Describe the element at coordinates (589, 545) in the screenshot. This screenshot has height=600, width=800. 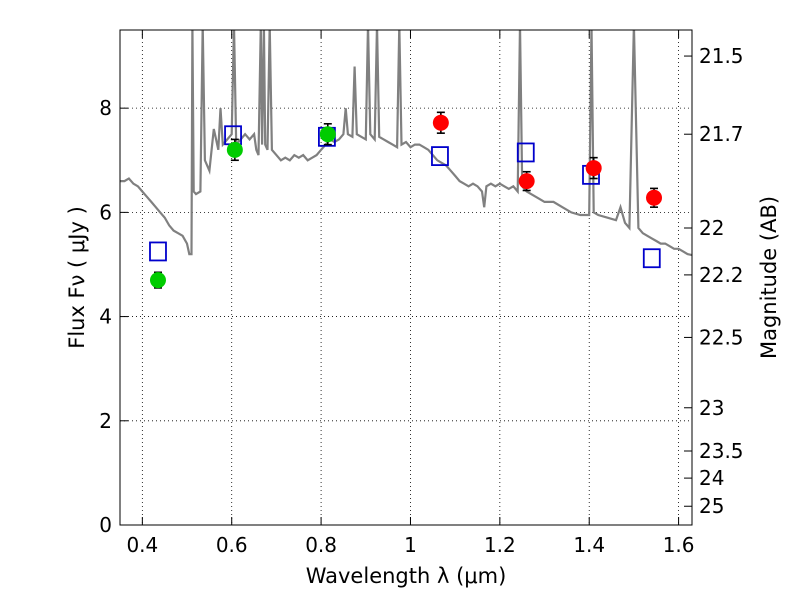
I see `x-tick-label: 1.4` at that location.